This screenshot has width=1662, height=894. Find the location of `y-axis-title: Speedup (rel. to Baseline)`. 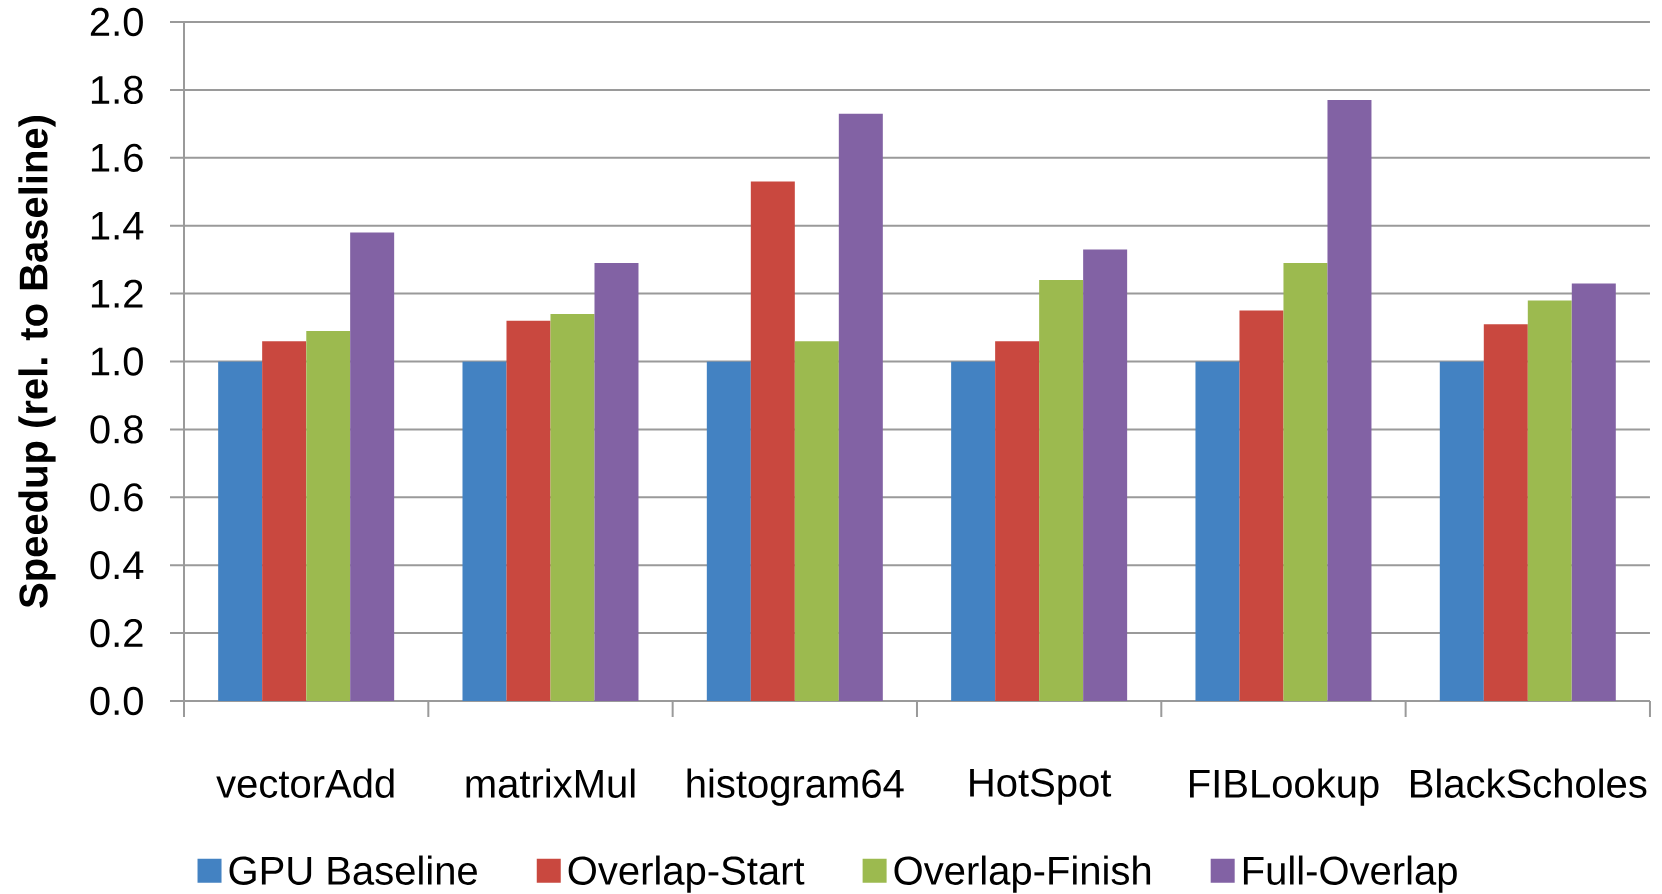

y-axis-title: Speedup (rel. to Baseline) is located at coordinates (37, 362).